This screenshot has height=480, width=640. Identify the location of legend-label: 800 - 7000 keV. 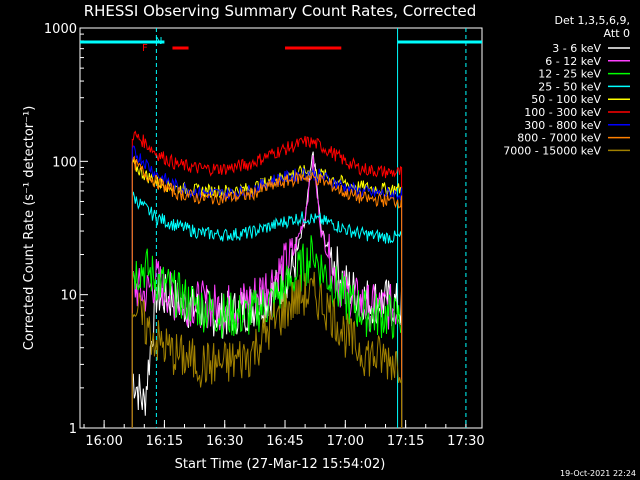
(559, 138).